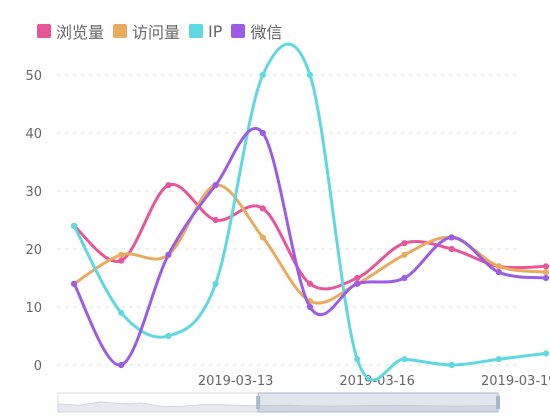 This screenshot has height=420, width=550. I want to click on legend-item-series-1: 浏览量, so click(70, 31).